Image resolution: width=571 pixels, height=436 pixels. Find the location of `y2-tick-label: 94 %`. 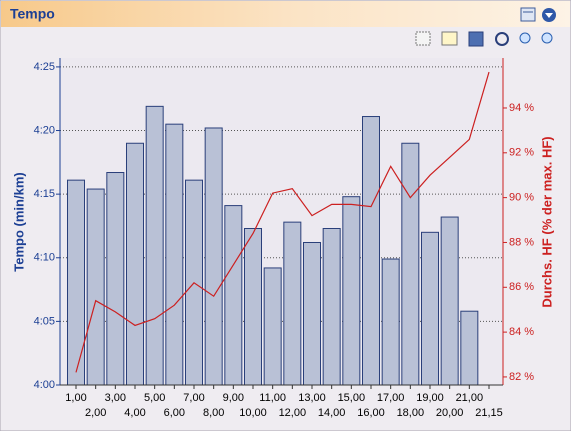

y2-tick-label: 94 % is located at coordinates (521, 108).